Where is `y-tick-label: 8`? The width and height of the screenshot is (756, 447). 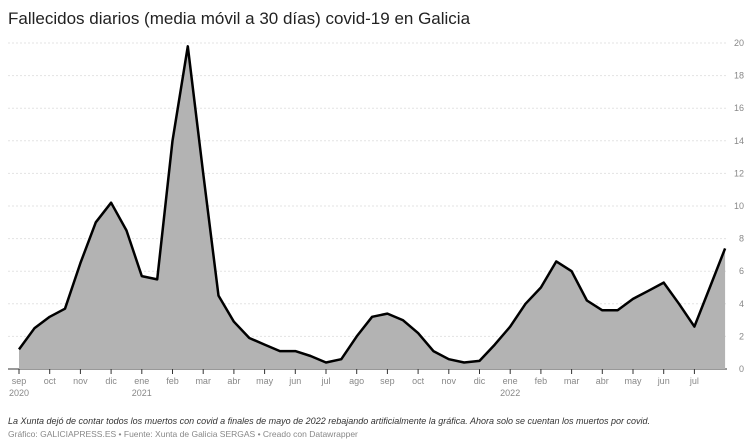
y-tick-label: 8 is located at coordinates (741, 239).